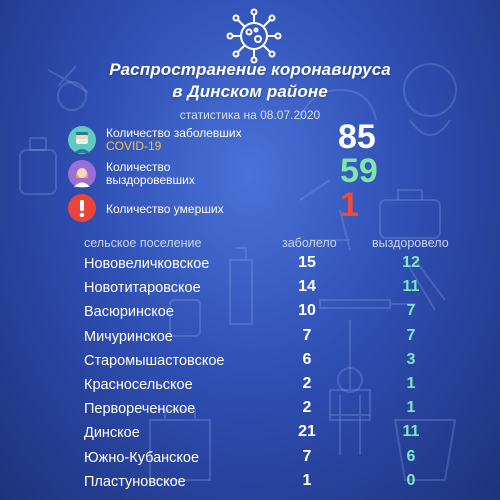 Image resolution: width=500 pixels, height=500 pixels. I want to click on stat-deaths-label: Количество умерших, so click(165, 208).